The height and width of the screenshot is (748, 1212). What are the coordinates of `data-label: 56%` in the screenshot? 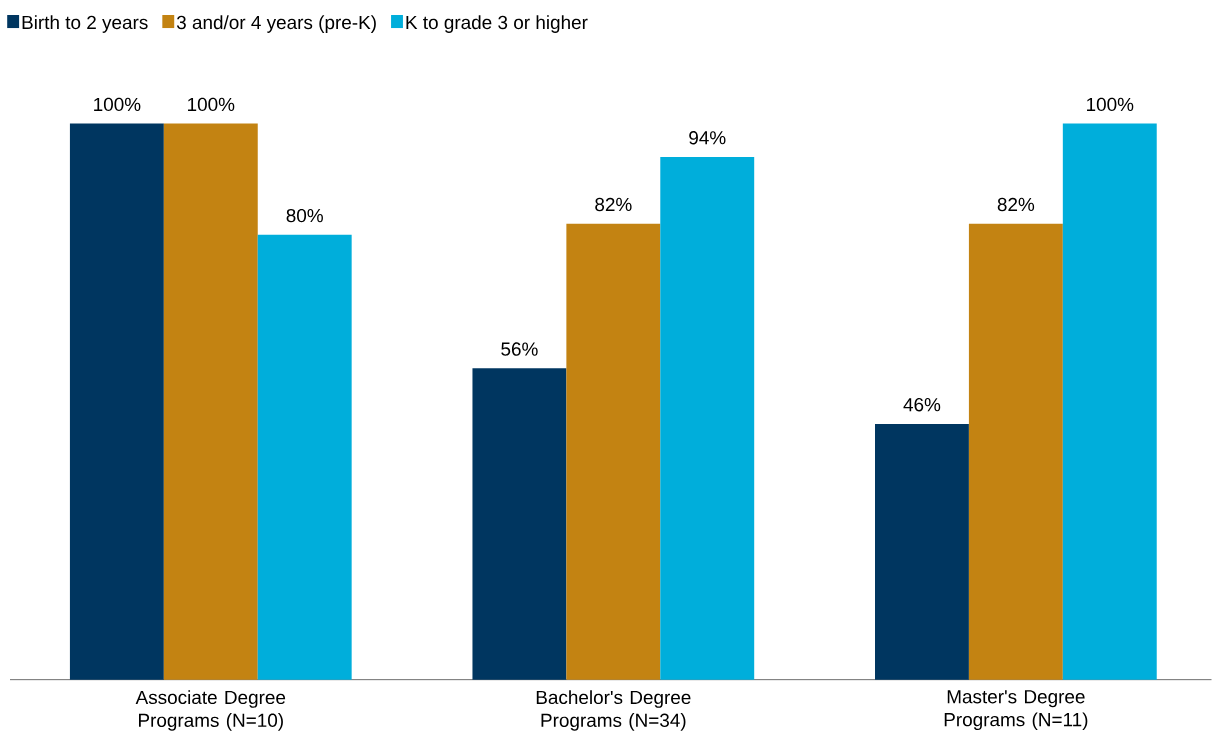 It's located at (519, 349).